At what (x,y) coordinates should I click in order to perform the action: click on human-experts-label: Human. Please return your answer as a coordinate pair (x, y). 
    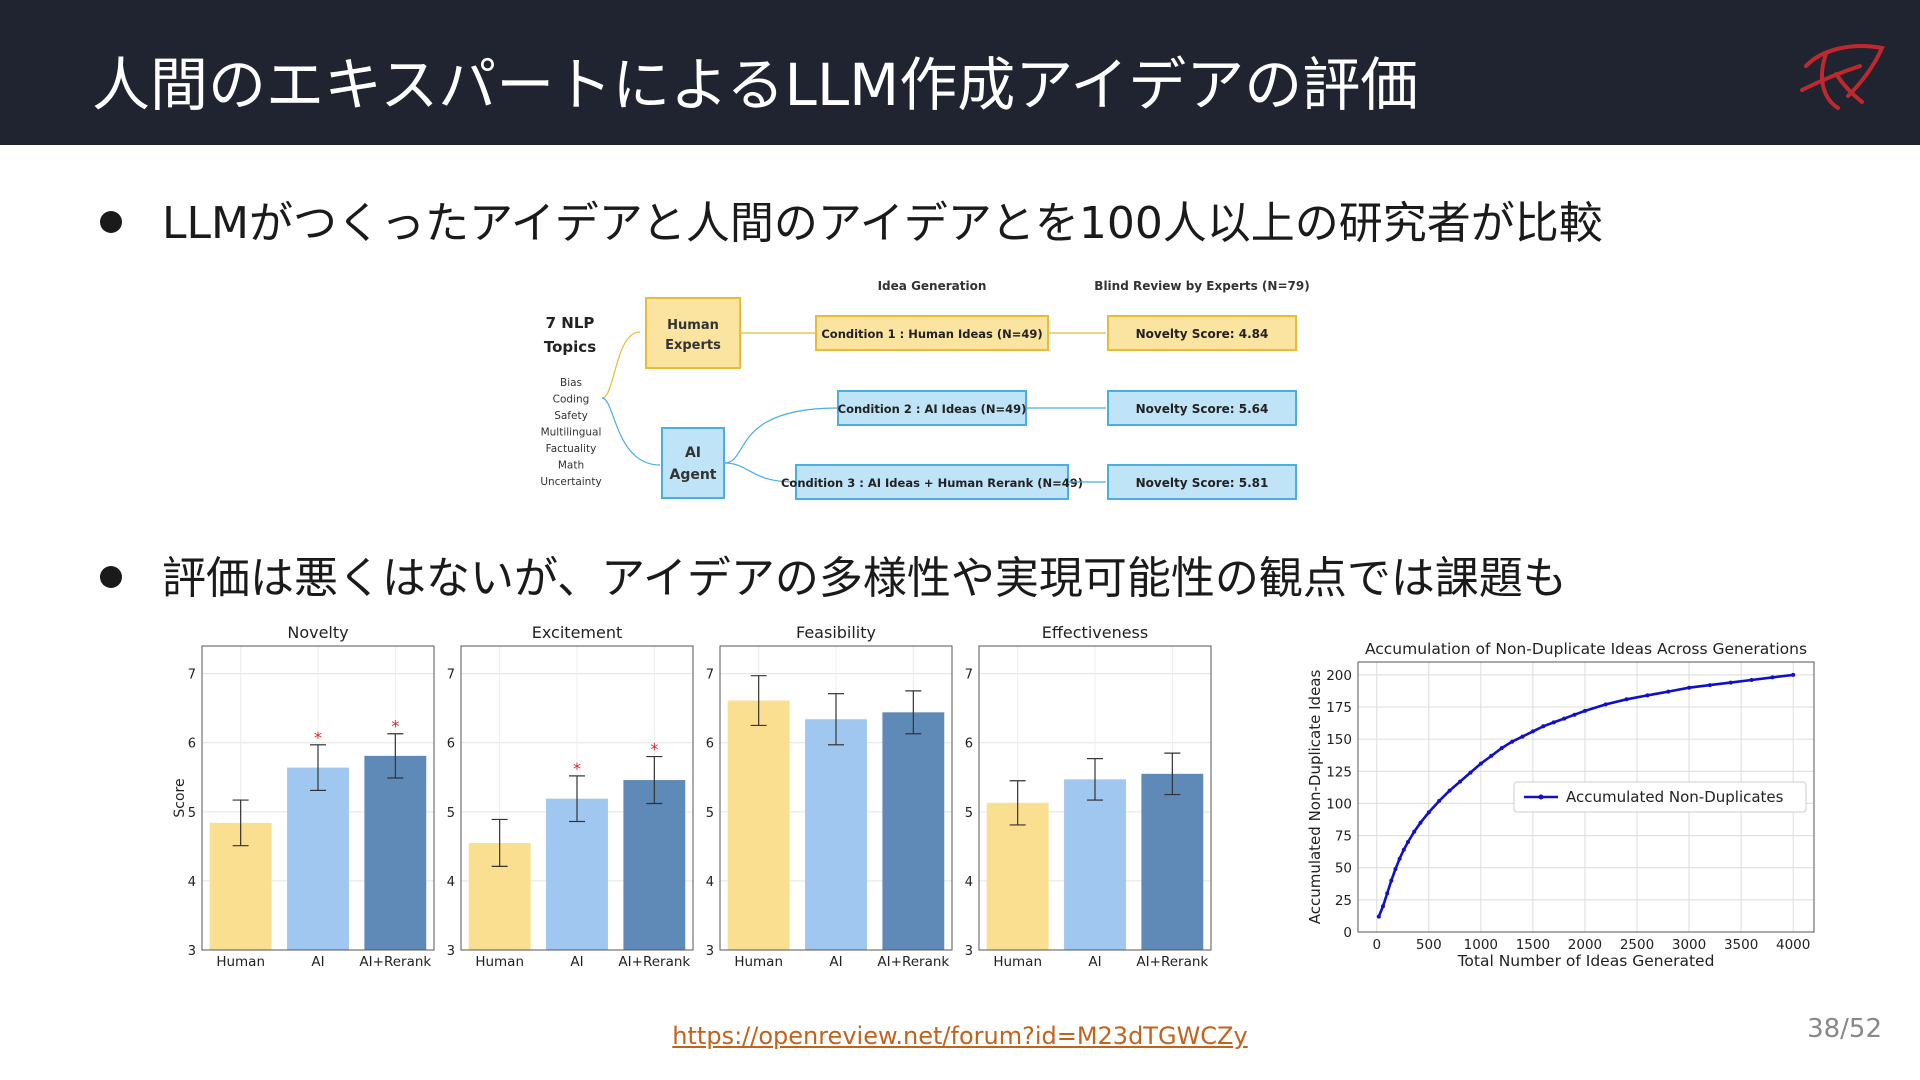
    Looking at the image, I should click on (693, 325).